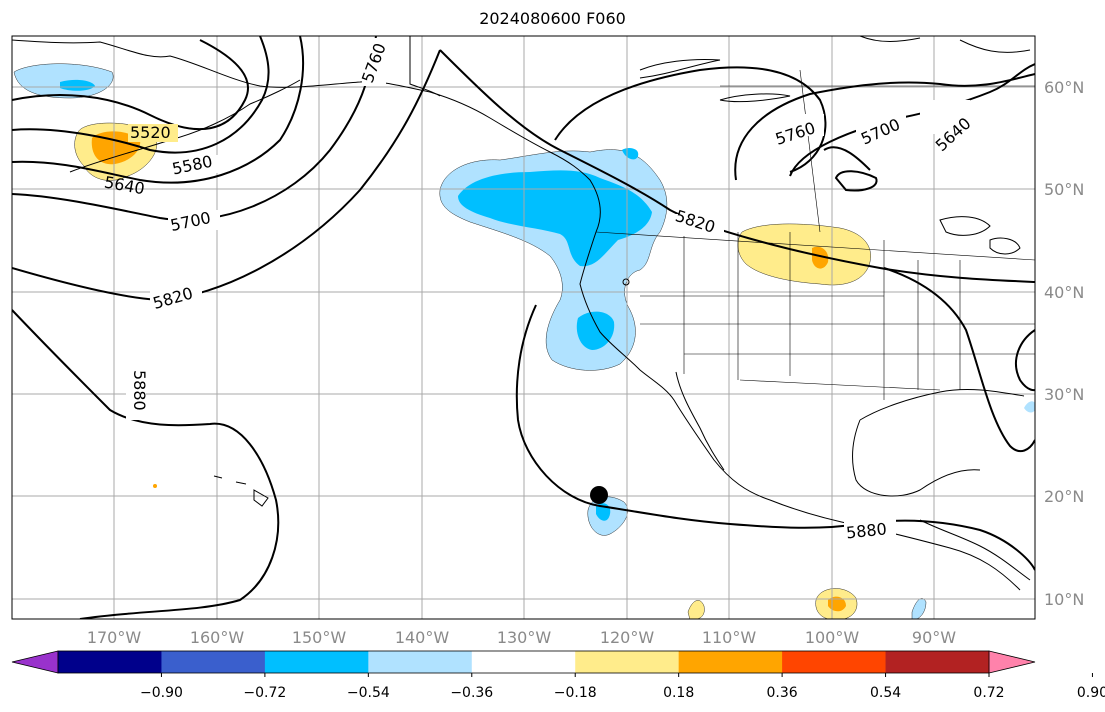  Describe the element at coordinates (885, 693) in the screenshot. I see `colorbar-tick-label: 0.54` at that location.